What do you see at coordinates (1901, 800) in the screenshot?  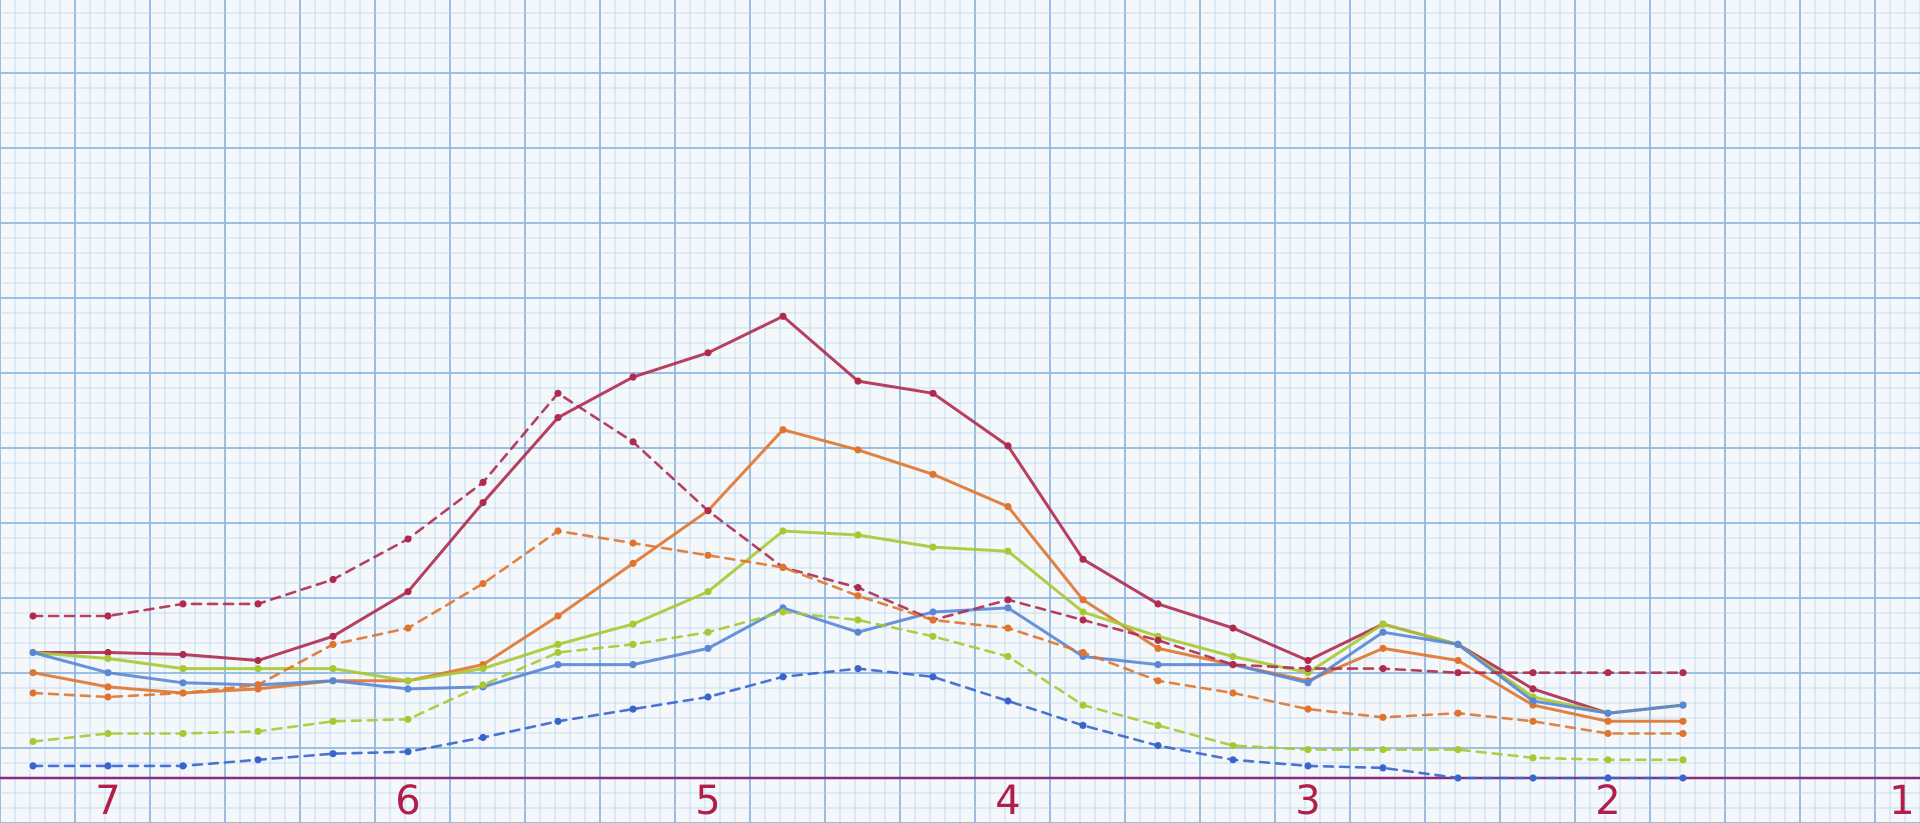 I see `x-tick-label: 1` at bounding box center [1901, 800].